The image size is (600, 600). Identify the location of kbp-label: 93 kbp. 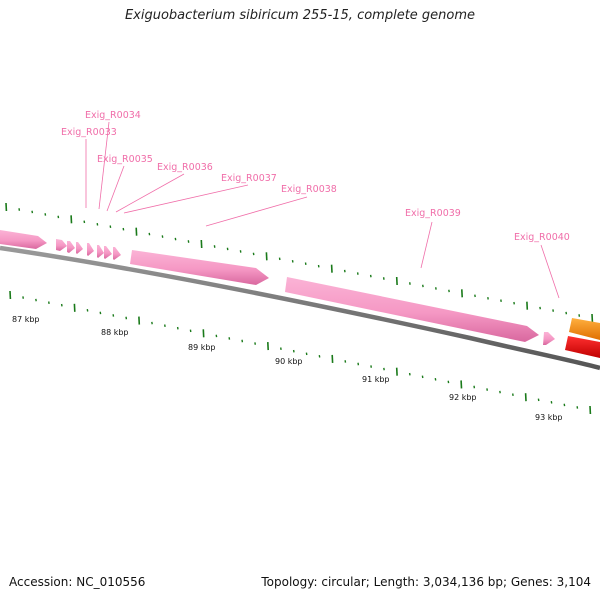
(549, 417).